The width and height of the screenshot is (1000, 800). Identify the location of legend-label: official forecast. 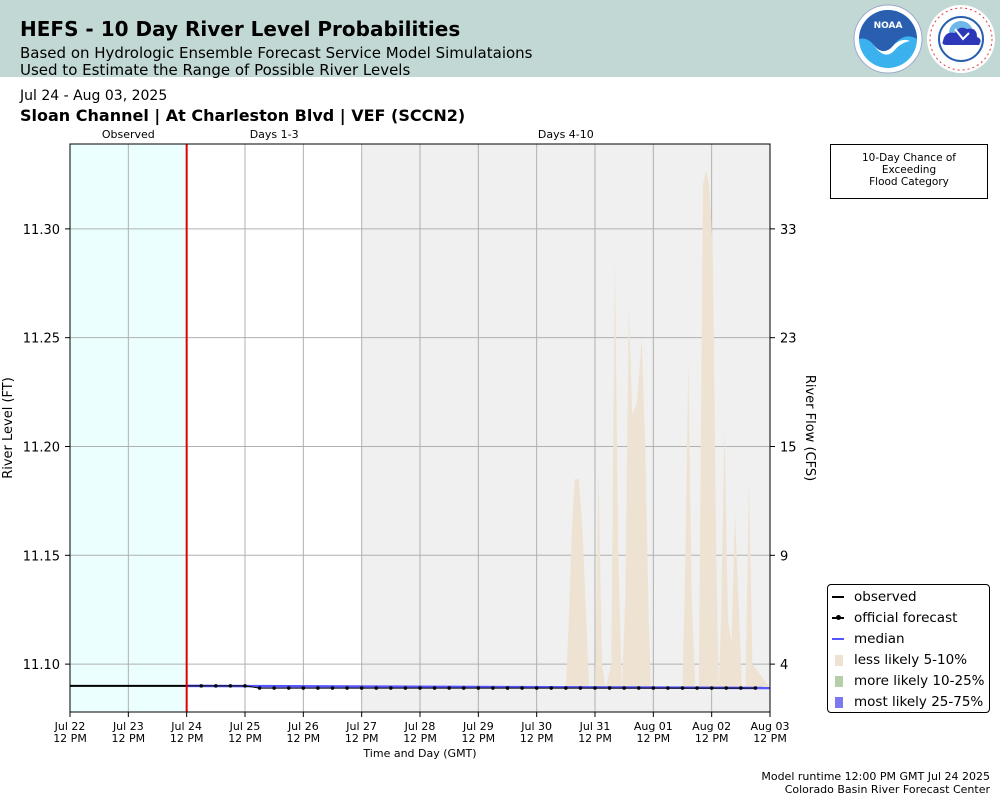
(906, 618).